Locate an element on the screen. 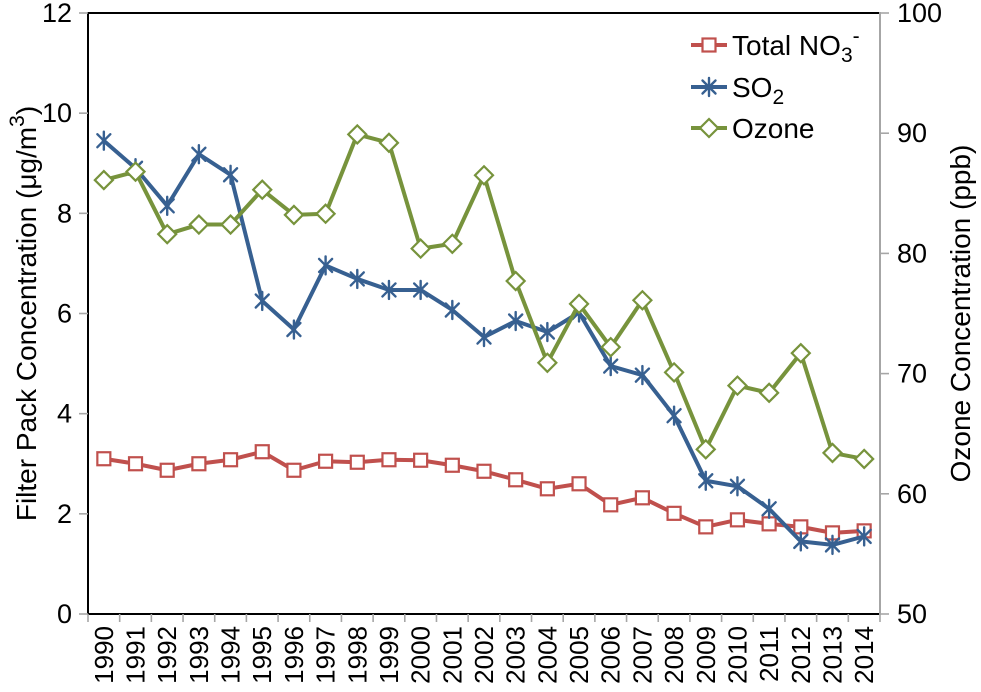 Image resolution: width=981 pixels, height=692 pixels. data-point-totalno3-2010 is located at coordinates (737, 520).